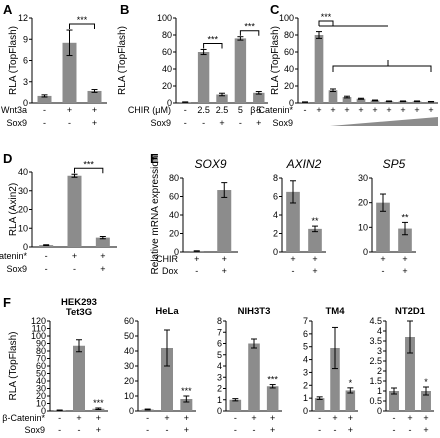  I want to click on panel-f5-tick-label: 4, so click(379, 331).